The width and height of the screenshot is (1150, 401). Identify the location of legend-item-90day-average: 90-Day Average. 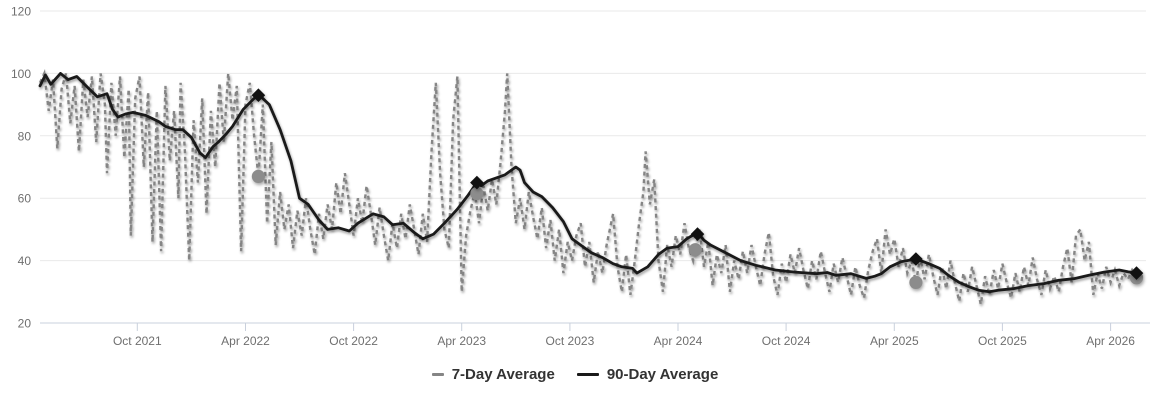
(647, 374).